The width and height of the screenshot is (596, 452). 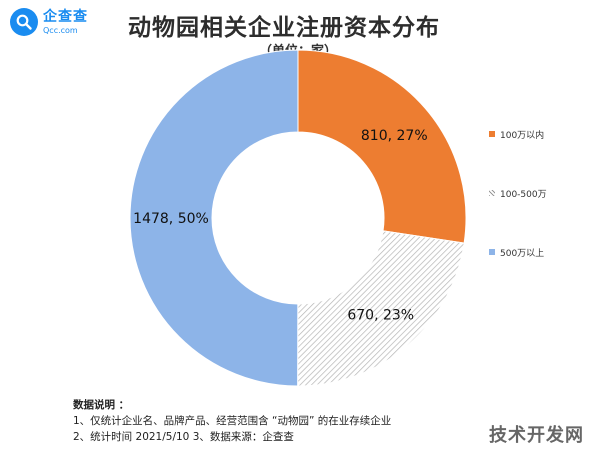 What do you see at coordinates (522, 135) in the screenshot?
I see `legend-label-0: 100万以内` at bounding box center [522, 135].